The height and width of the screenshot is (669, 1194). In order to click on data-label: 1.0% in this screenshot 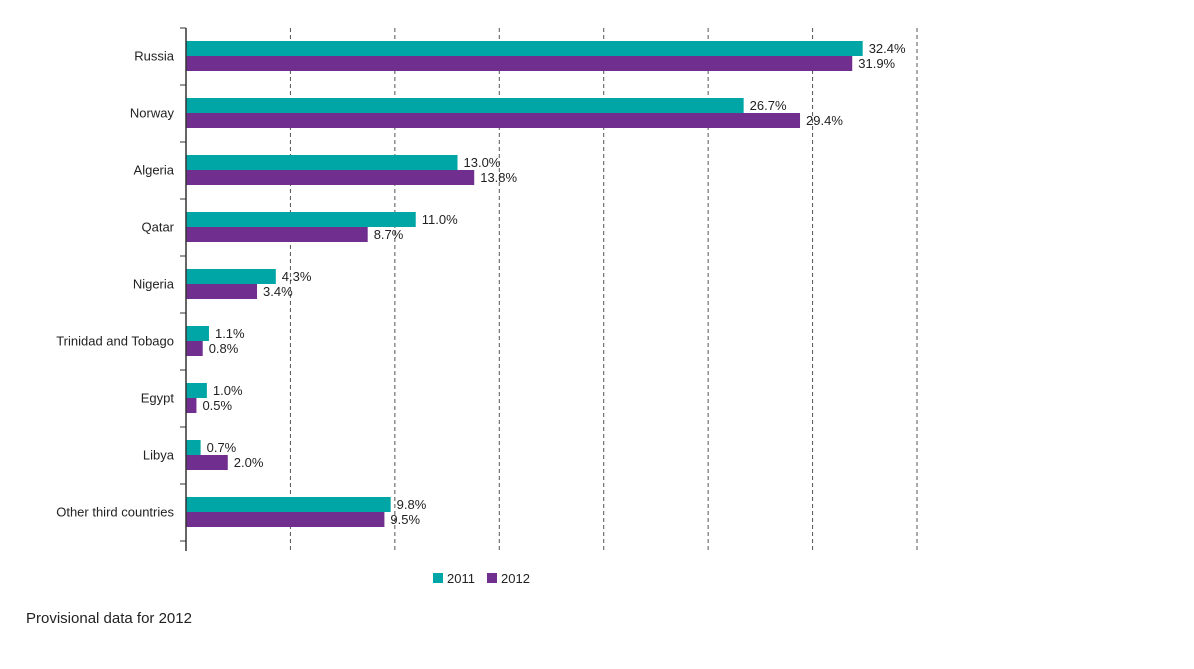, I will do `click(228, 390)`.